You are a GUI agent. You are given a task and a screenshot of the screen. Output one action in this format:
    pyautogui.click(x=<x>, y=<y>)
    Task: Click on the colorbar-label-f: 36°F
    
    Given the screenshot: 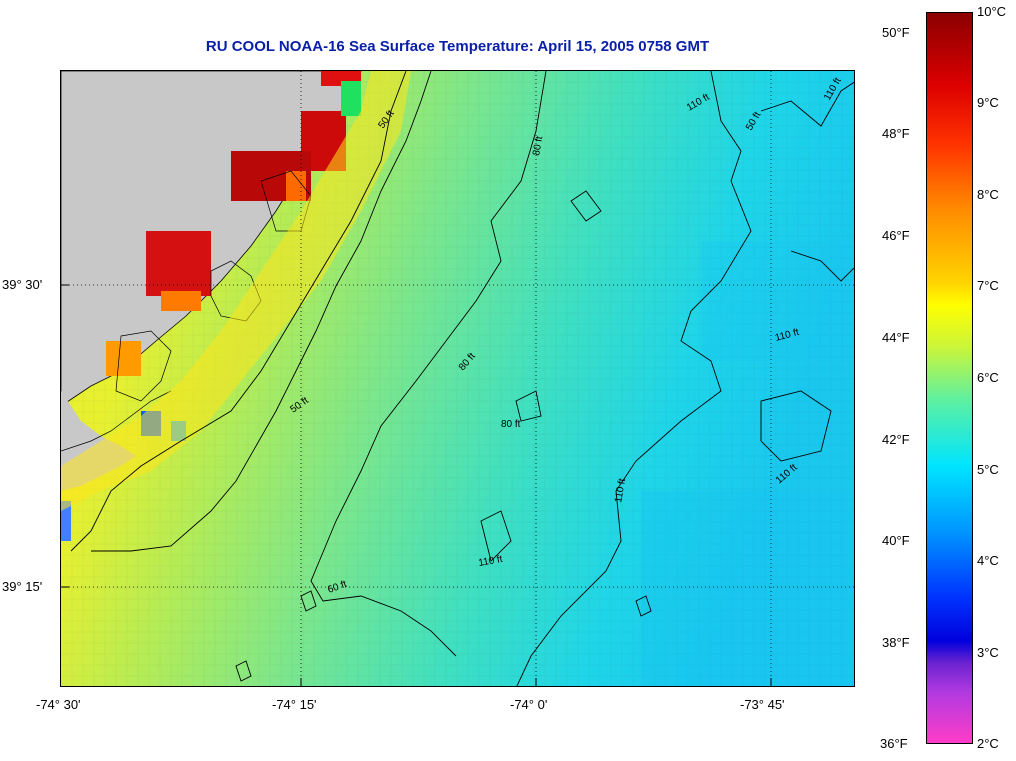 What is the action you would take?
    pyautogui.click(x=894, y=743)
    